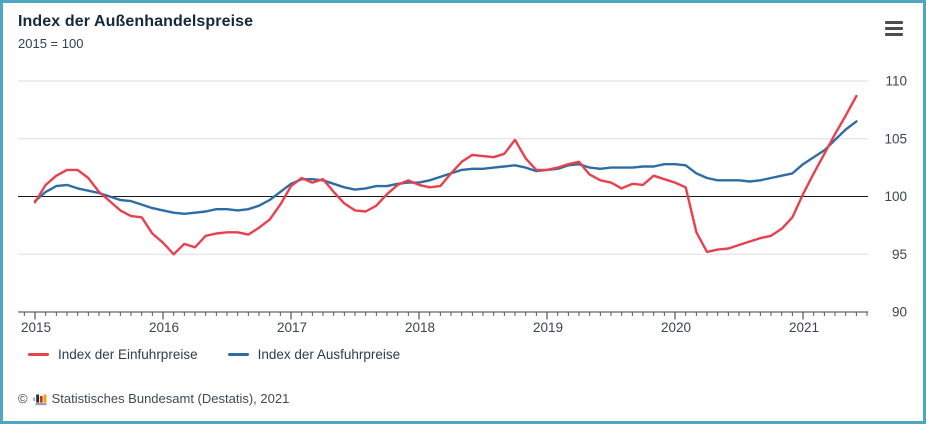 The height and width of the screenshot is (424, 926). Describe the element at coordinates (38, 354) in the screenshot. I see `einfuhrpreise-swatch` at that location.